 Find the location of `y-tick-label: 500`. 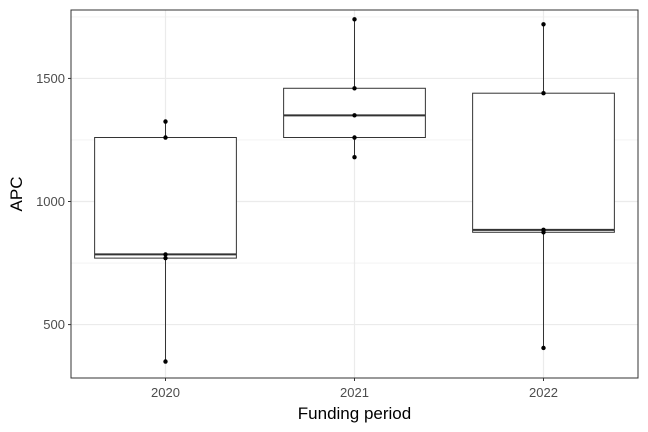

y-tick-label: 500 is located at coordinates (54, 324).